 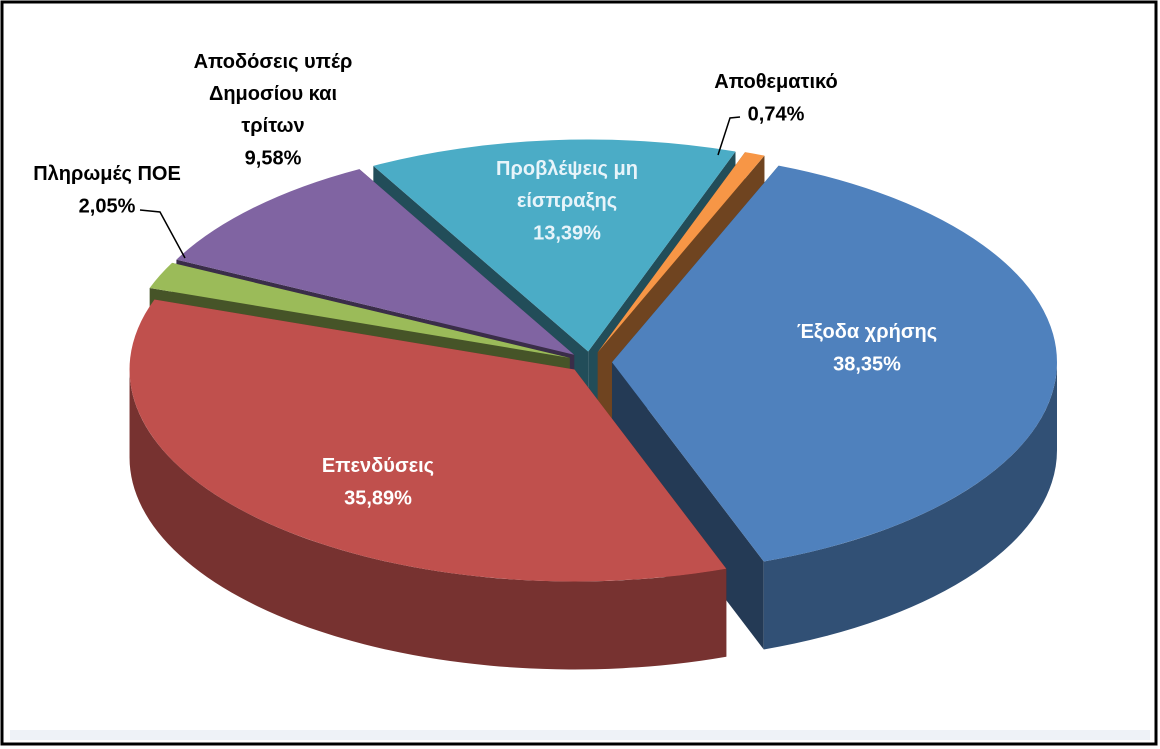 What do you see at coordinates (273, 158) in the screenshot?
I see `value-label: 9,58%` at bounding box center [273, 158].